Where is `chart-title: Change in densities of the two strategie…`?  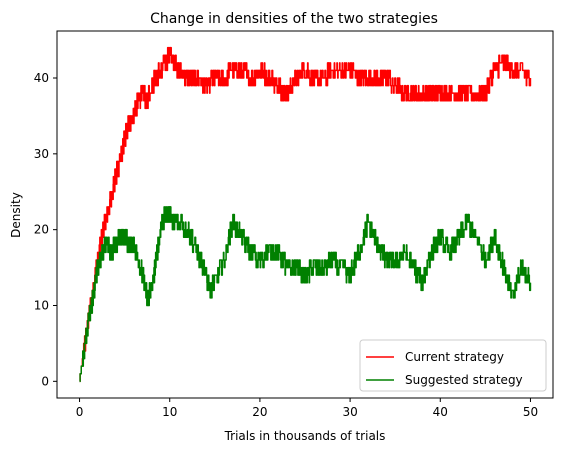
chart-title: Change in densities of the two strategie… is located at coordinates (294, 19).